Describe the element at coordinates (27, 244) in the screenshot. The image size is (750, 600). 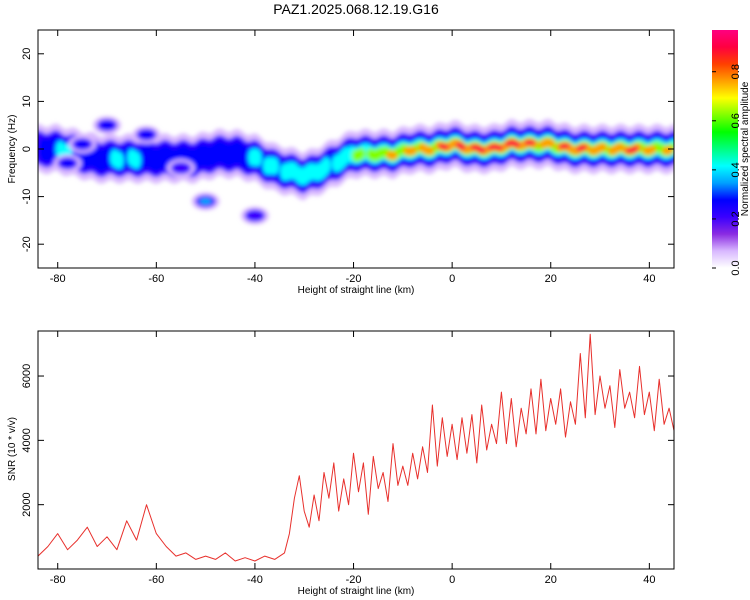
I see `y-tick-label: -20` at that location.